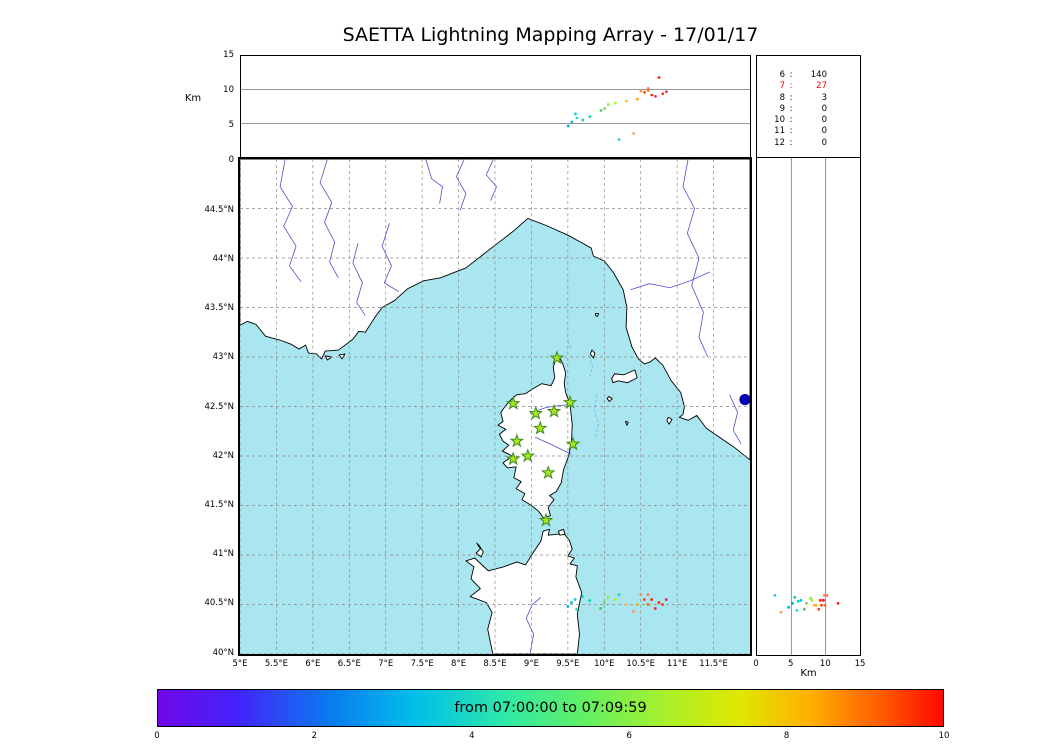  Describe the element at coordinates (814, 86) in the screenshot. I see `count-row: 7: 27` at that location.